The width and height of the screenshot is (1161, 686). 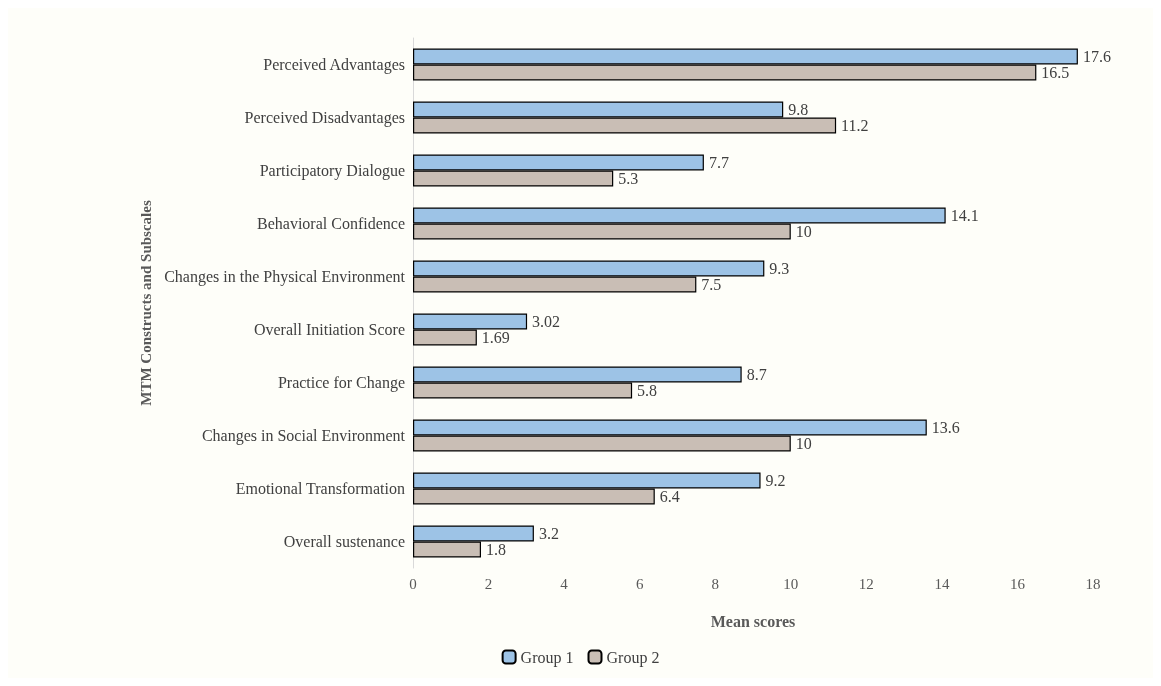 I want to click on data-label: 16.5, so click(x=1055, y=72).